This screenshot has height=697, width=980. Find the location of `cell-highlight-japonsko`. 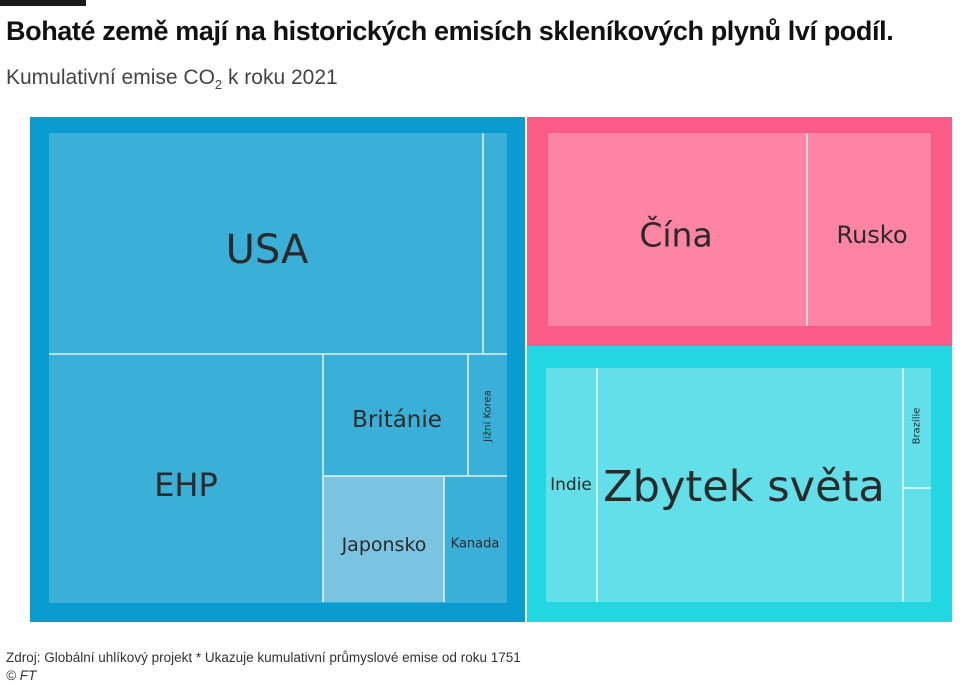

cell-highlight-japonsko is located at coordinates (383, 539).